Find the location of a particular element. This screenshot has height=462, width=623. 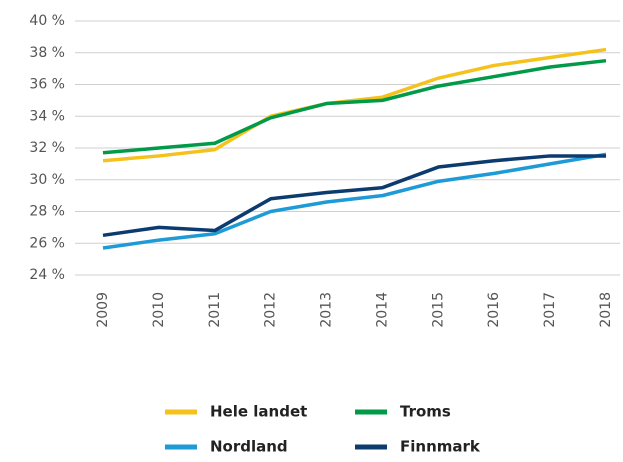

x-tick-label: 2009 is located at coordinates (103, 310).